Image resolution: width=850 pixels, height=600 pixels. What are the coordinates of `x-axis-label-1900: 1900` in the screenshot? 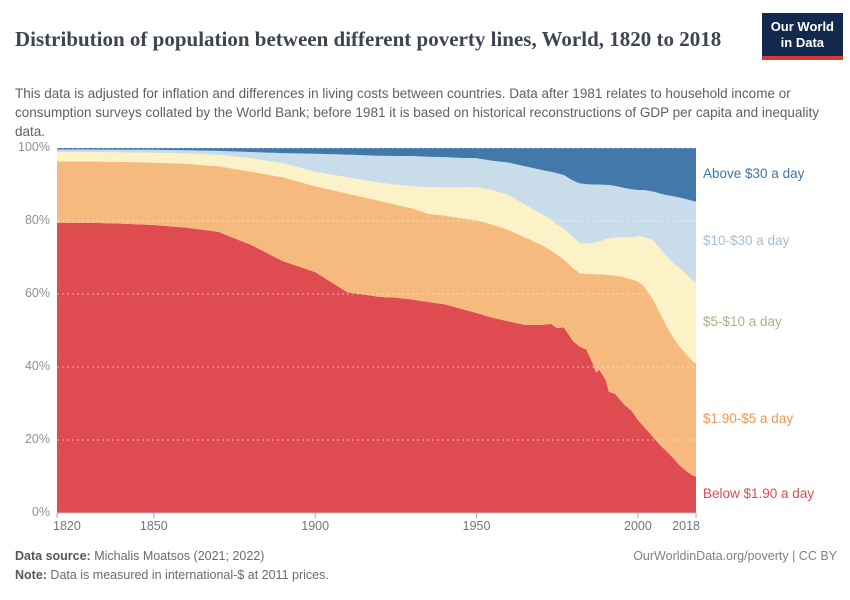 It's located at (315, 526).